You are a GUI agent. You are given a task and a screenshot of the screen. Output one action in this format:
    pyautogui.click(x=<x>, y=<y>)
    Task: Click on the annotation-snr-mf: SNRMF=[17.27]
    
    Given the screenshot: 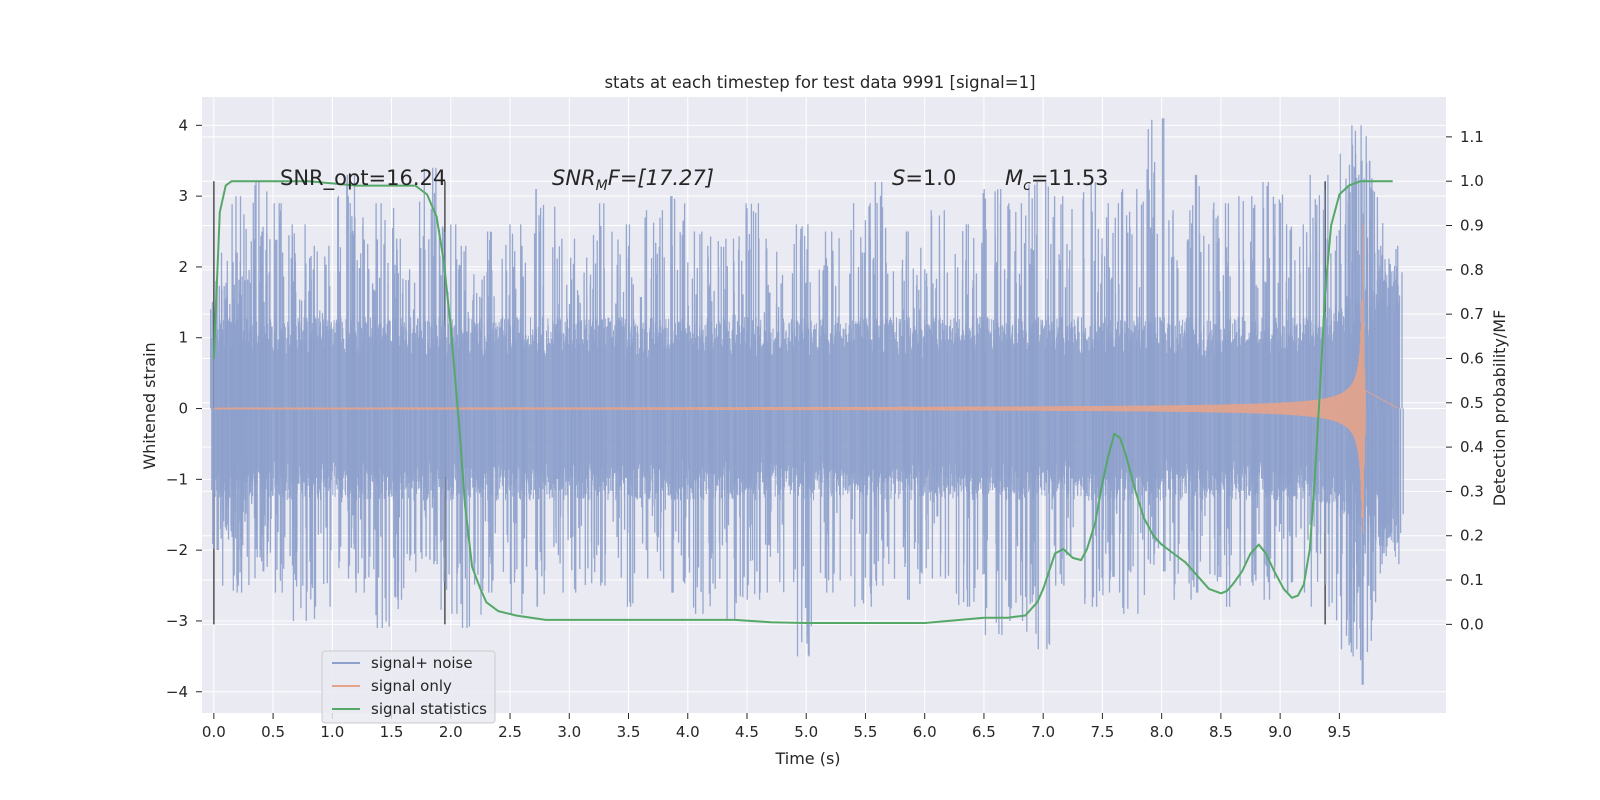 What is the action you would take?
    pyautogui.click(x=633, y=180)
    